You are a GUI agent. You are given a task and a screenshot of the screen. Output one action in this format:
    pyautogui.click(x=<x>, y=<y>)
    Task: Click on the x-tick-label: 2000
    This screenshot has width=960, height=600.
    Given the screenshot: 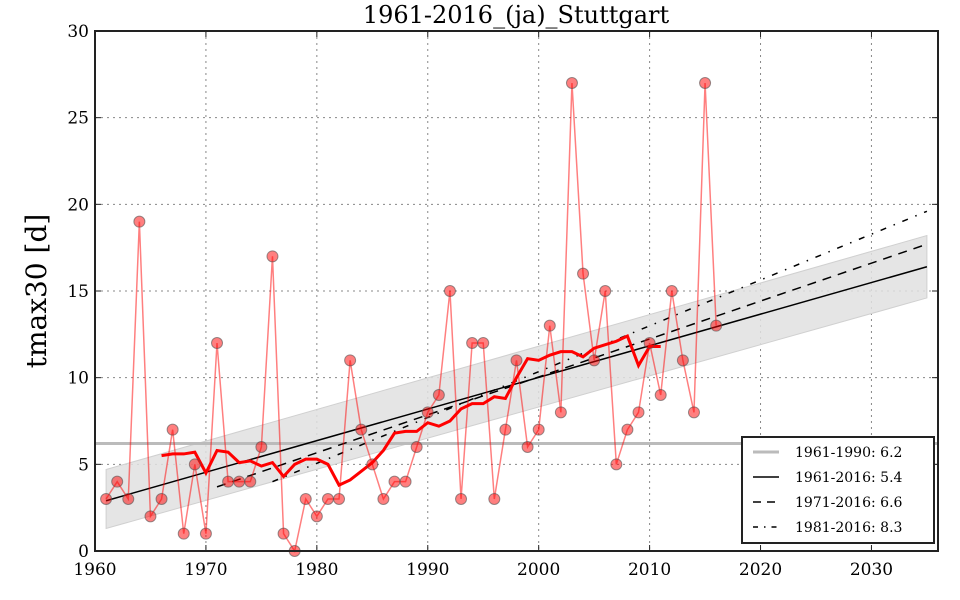 What is the action you would take?
    pyautogui.click(x=538, y=570)
    